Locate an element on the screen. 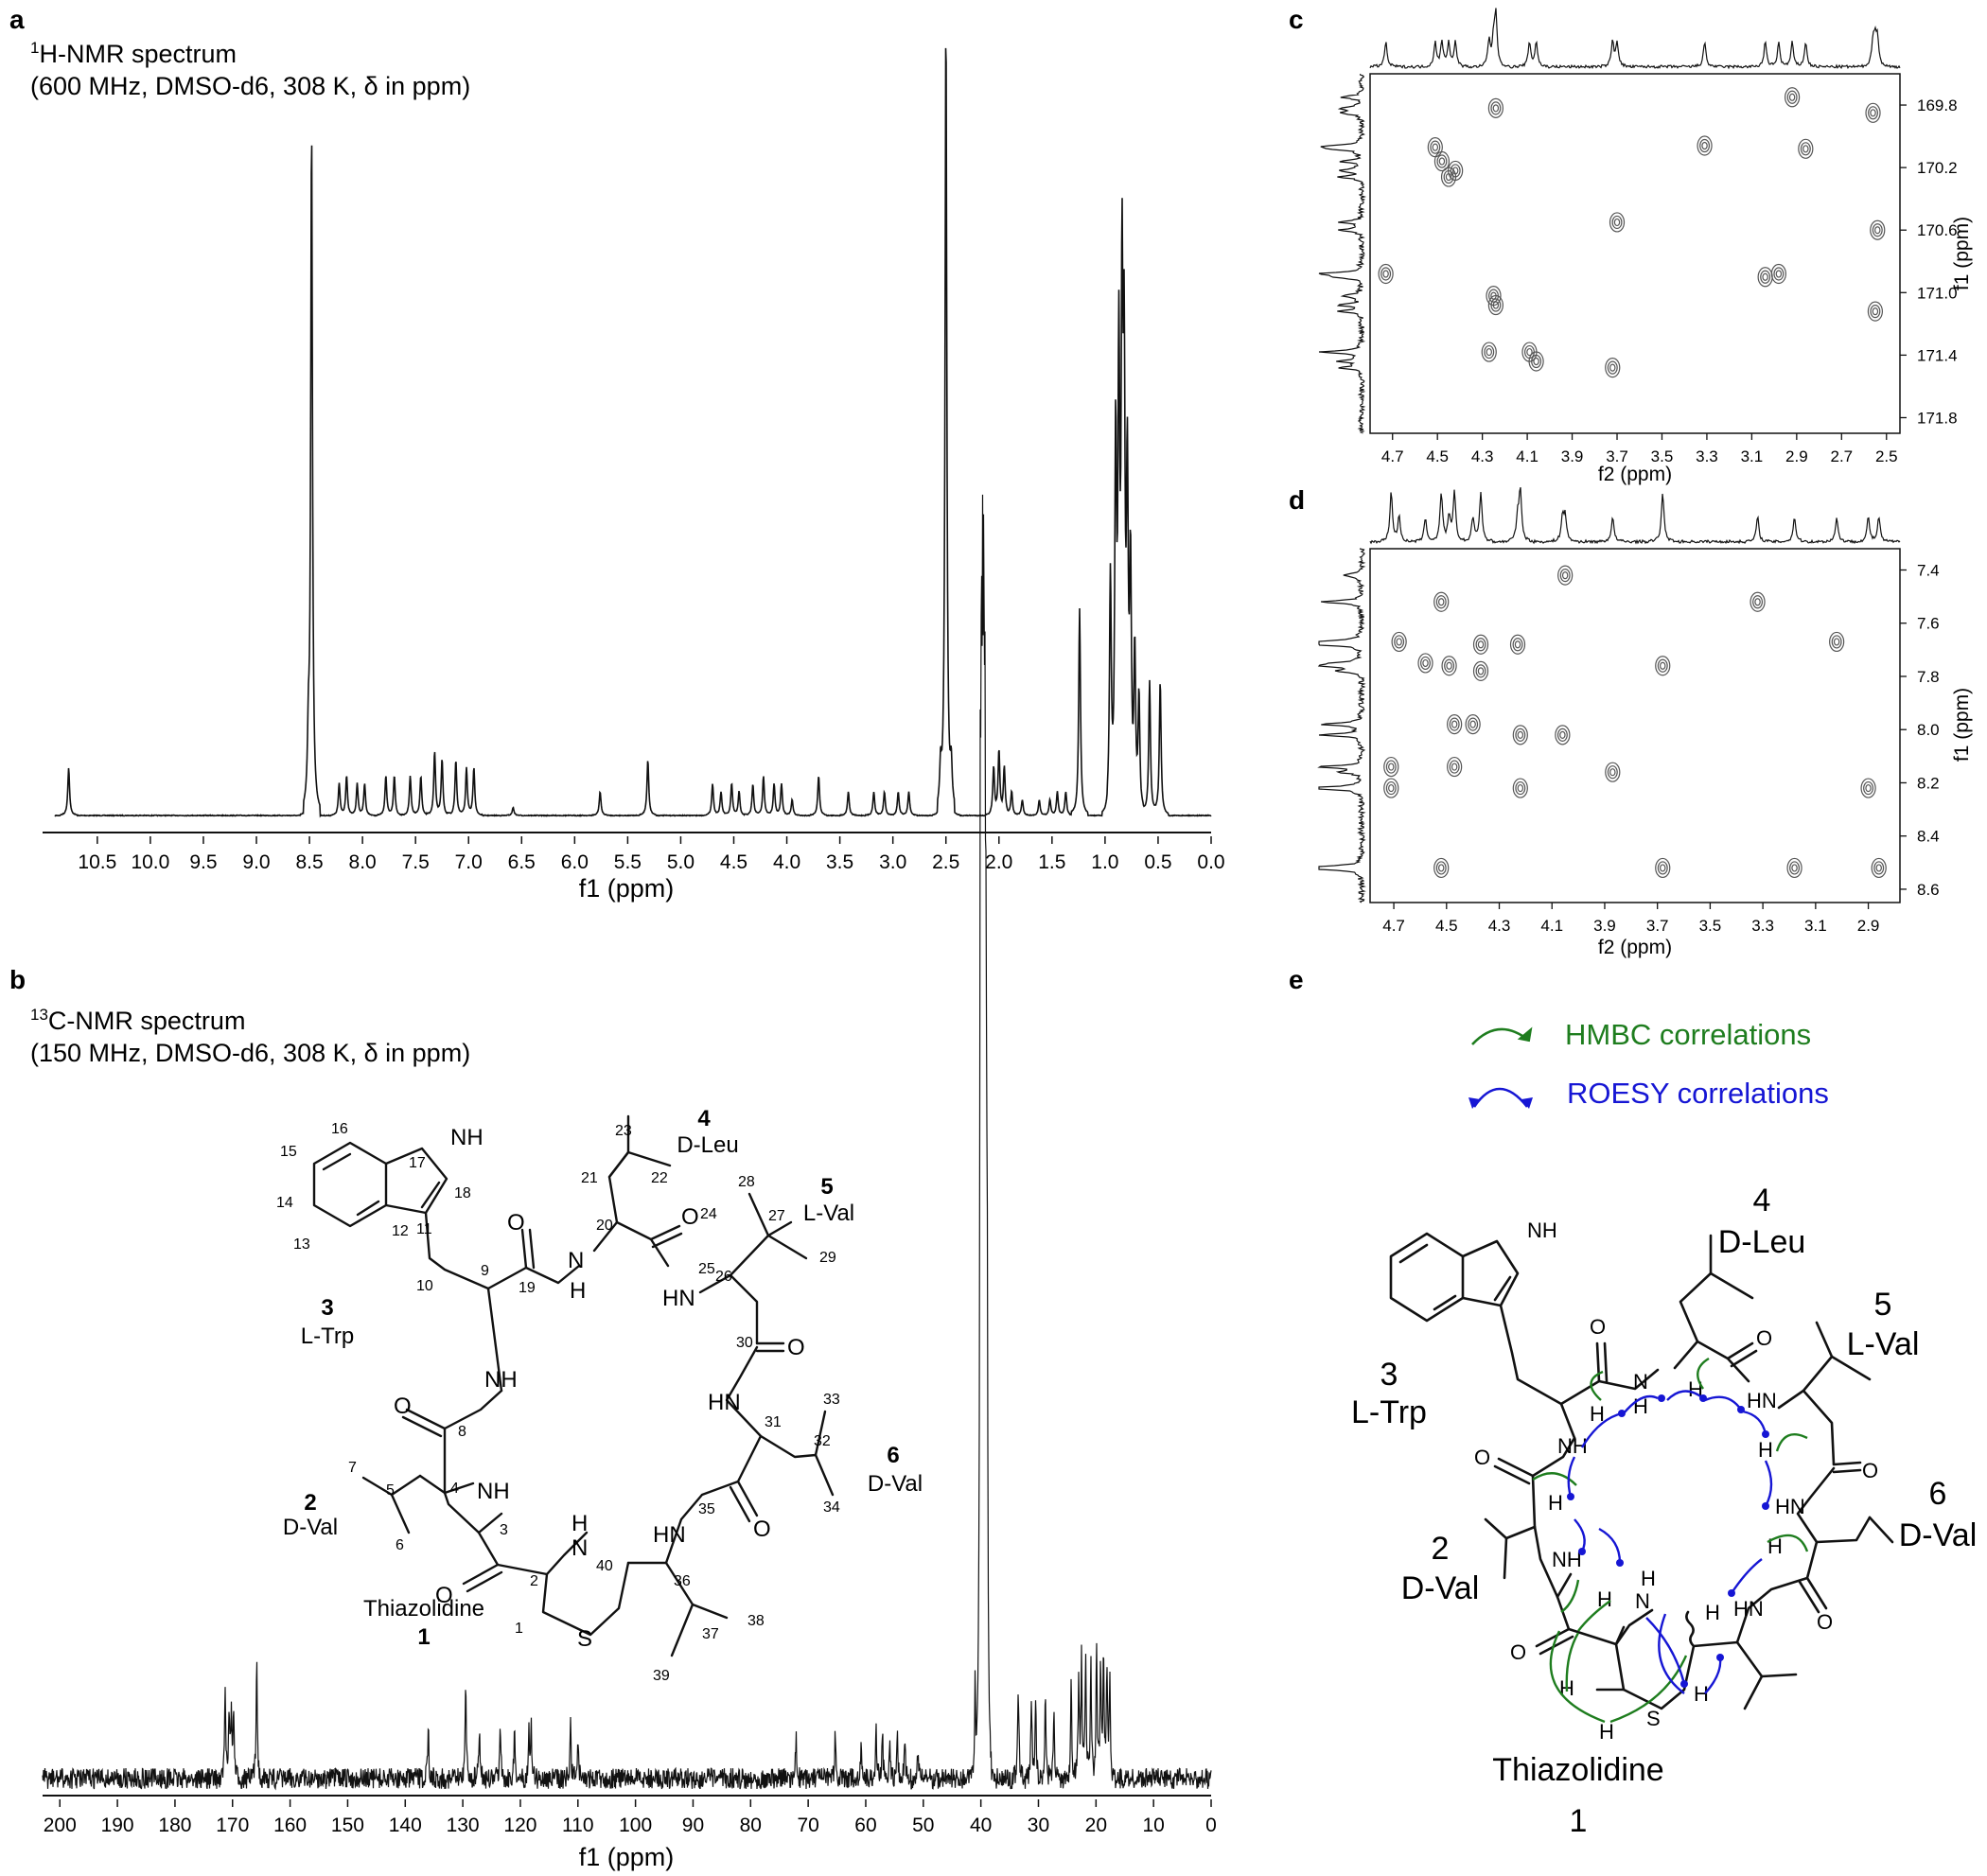 This screenshot has height=1876, width=1987. x-tick-label: 3.9 is located at coordinates (1604, 926).